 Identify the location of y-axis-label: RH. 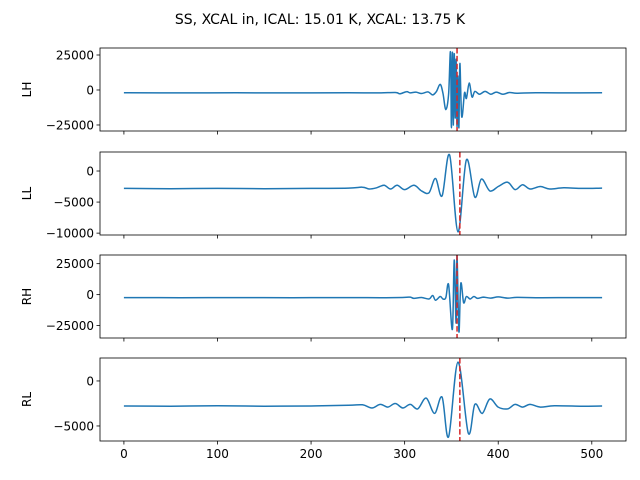
(27, 296).